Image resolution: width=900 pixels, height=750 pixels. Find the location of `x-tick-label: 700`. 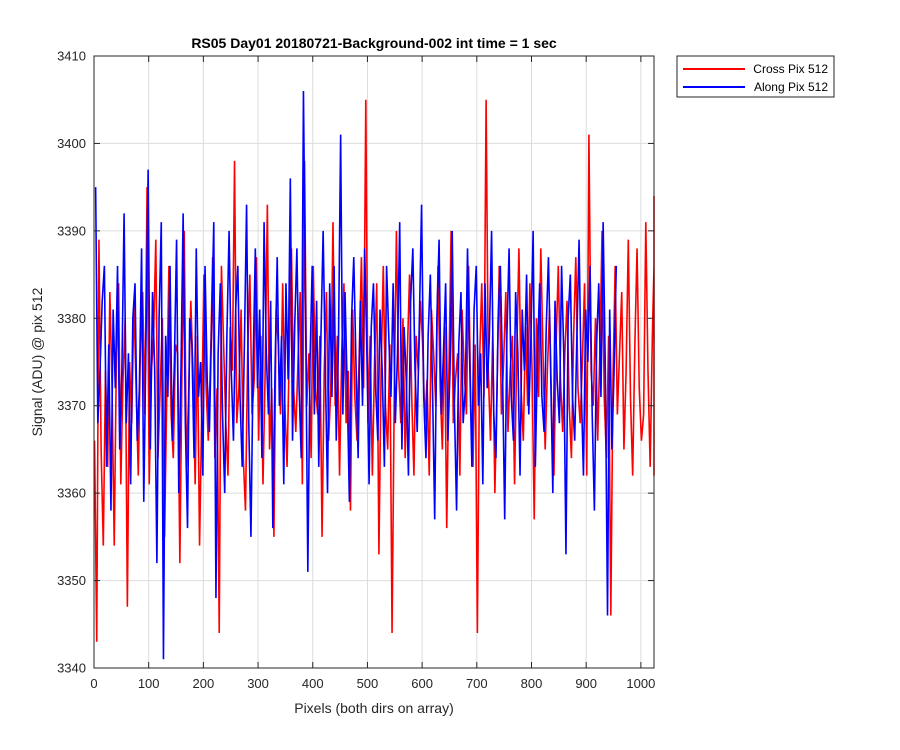

x-tick-label: 700 is located at coordinates (477, 683).